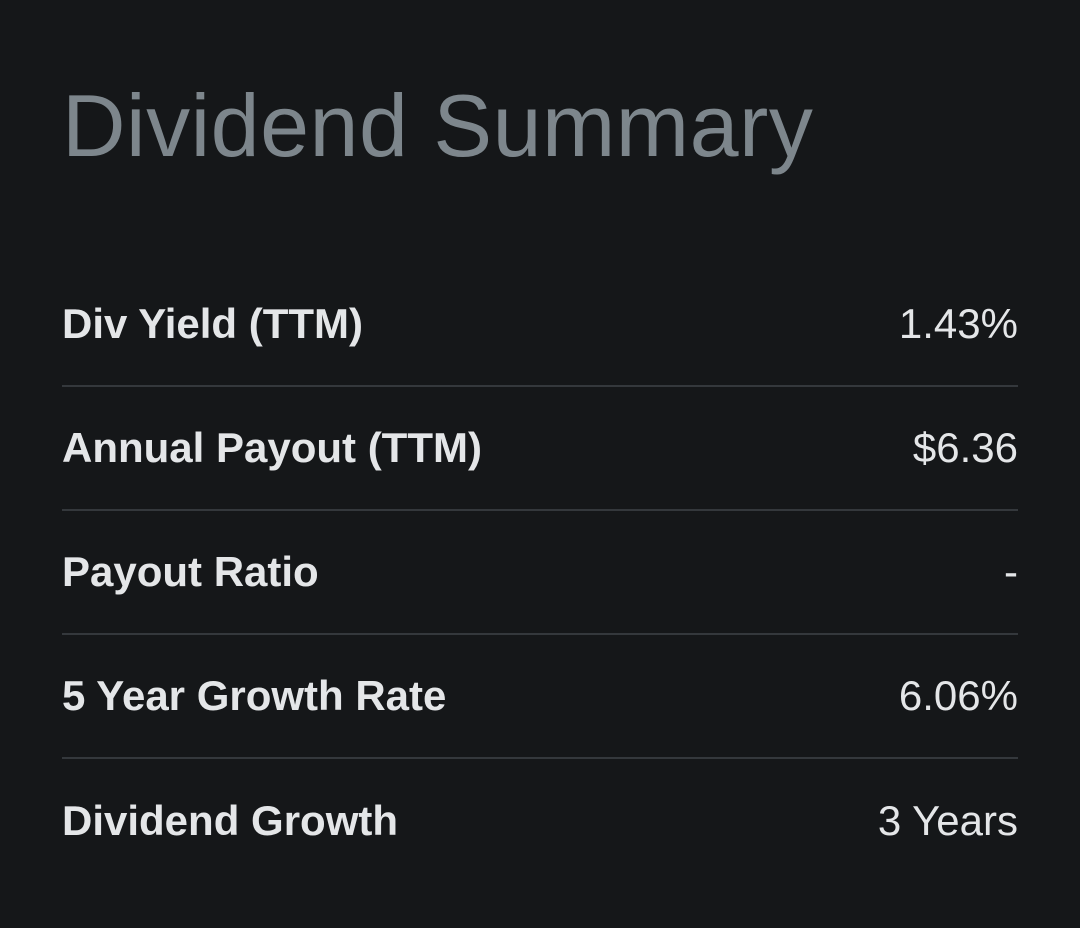 The width and height of the screenshot is (1080, 928). What do you see at coordinates (947, 820) in the screenshot?
I see `row-value: 3 Years` at bounding box center [947, 820].